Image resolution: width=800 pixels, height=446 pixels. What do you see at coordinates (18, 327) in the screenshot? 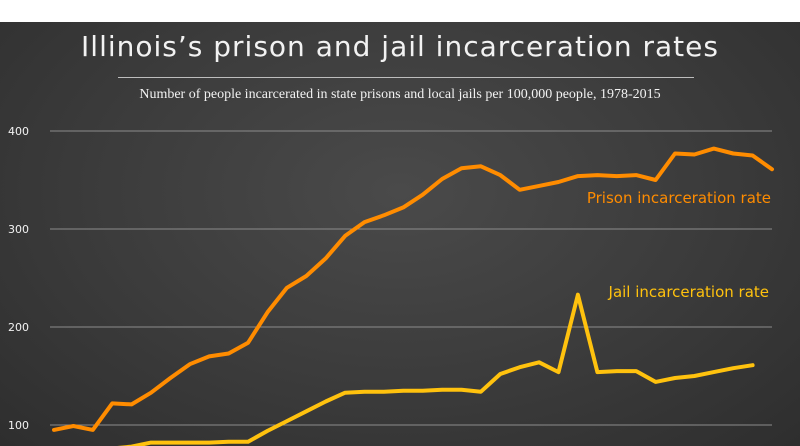
I see `y-tick-label-200: 200` at bounding box center [18, 327].